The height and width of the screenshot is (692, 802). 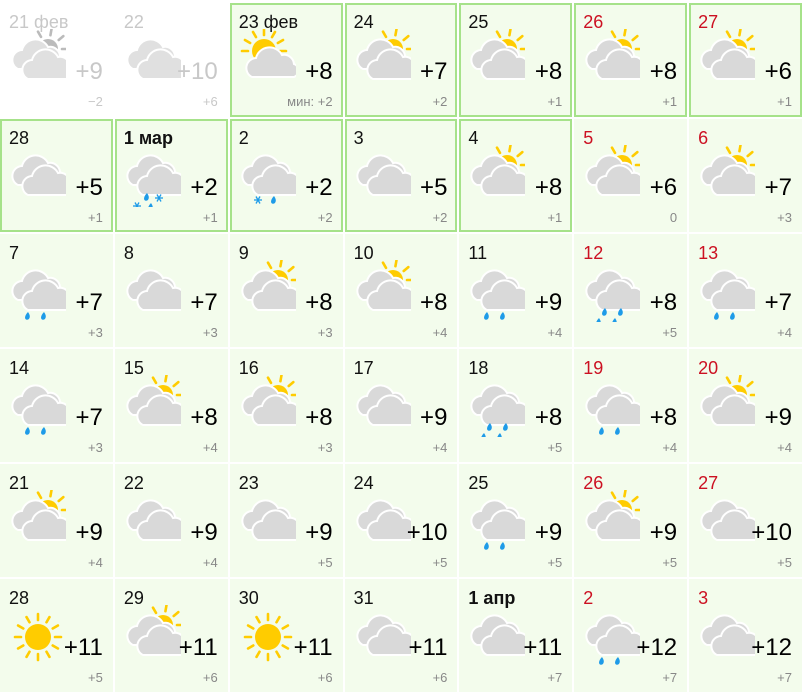 I want to click on day-cell: 21 +9 +4, so click(x=56, y=520).